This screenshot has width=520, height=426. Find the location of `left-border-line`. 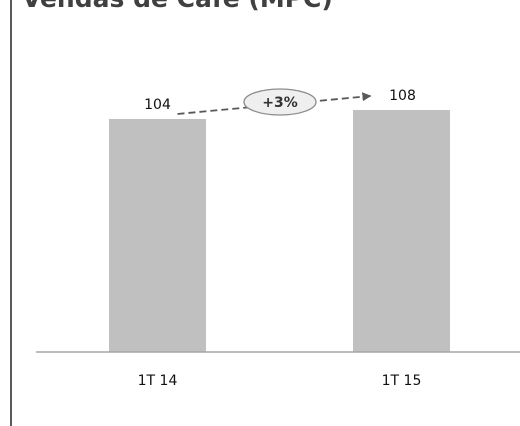

left-border-line is located at coordinates (11, 213).